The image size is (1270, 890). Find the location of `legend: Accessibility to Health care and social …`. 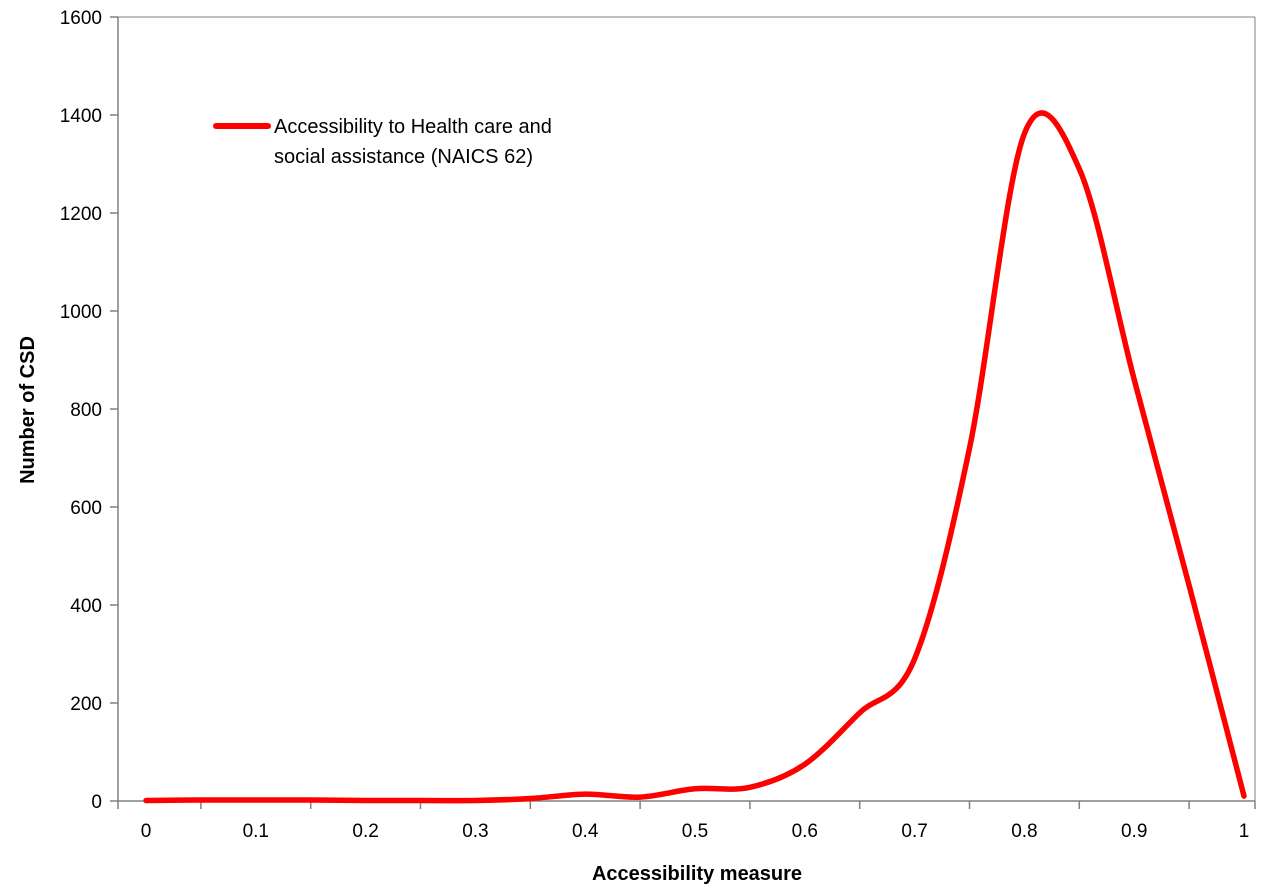

legend: Accessibility to Health care and social … is located at coordinates (382, 142).